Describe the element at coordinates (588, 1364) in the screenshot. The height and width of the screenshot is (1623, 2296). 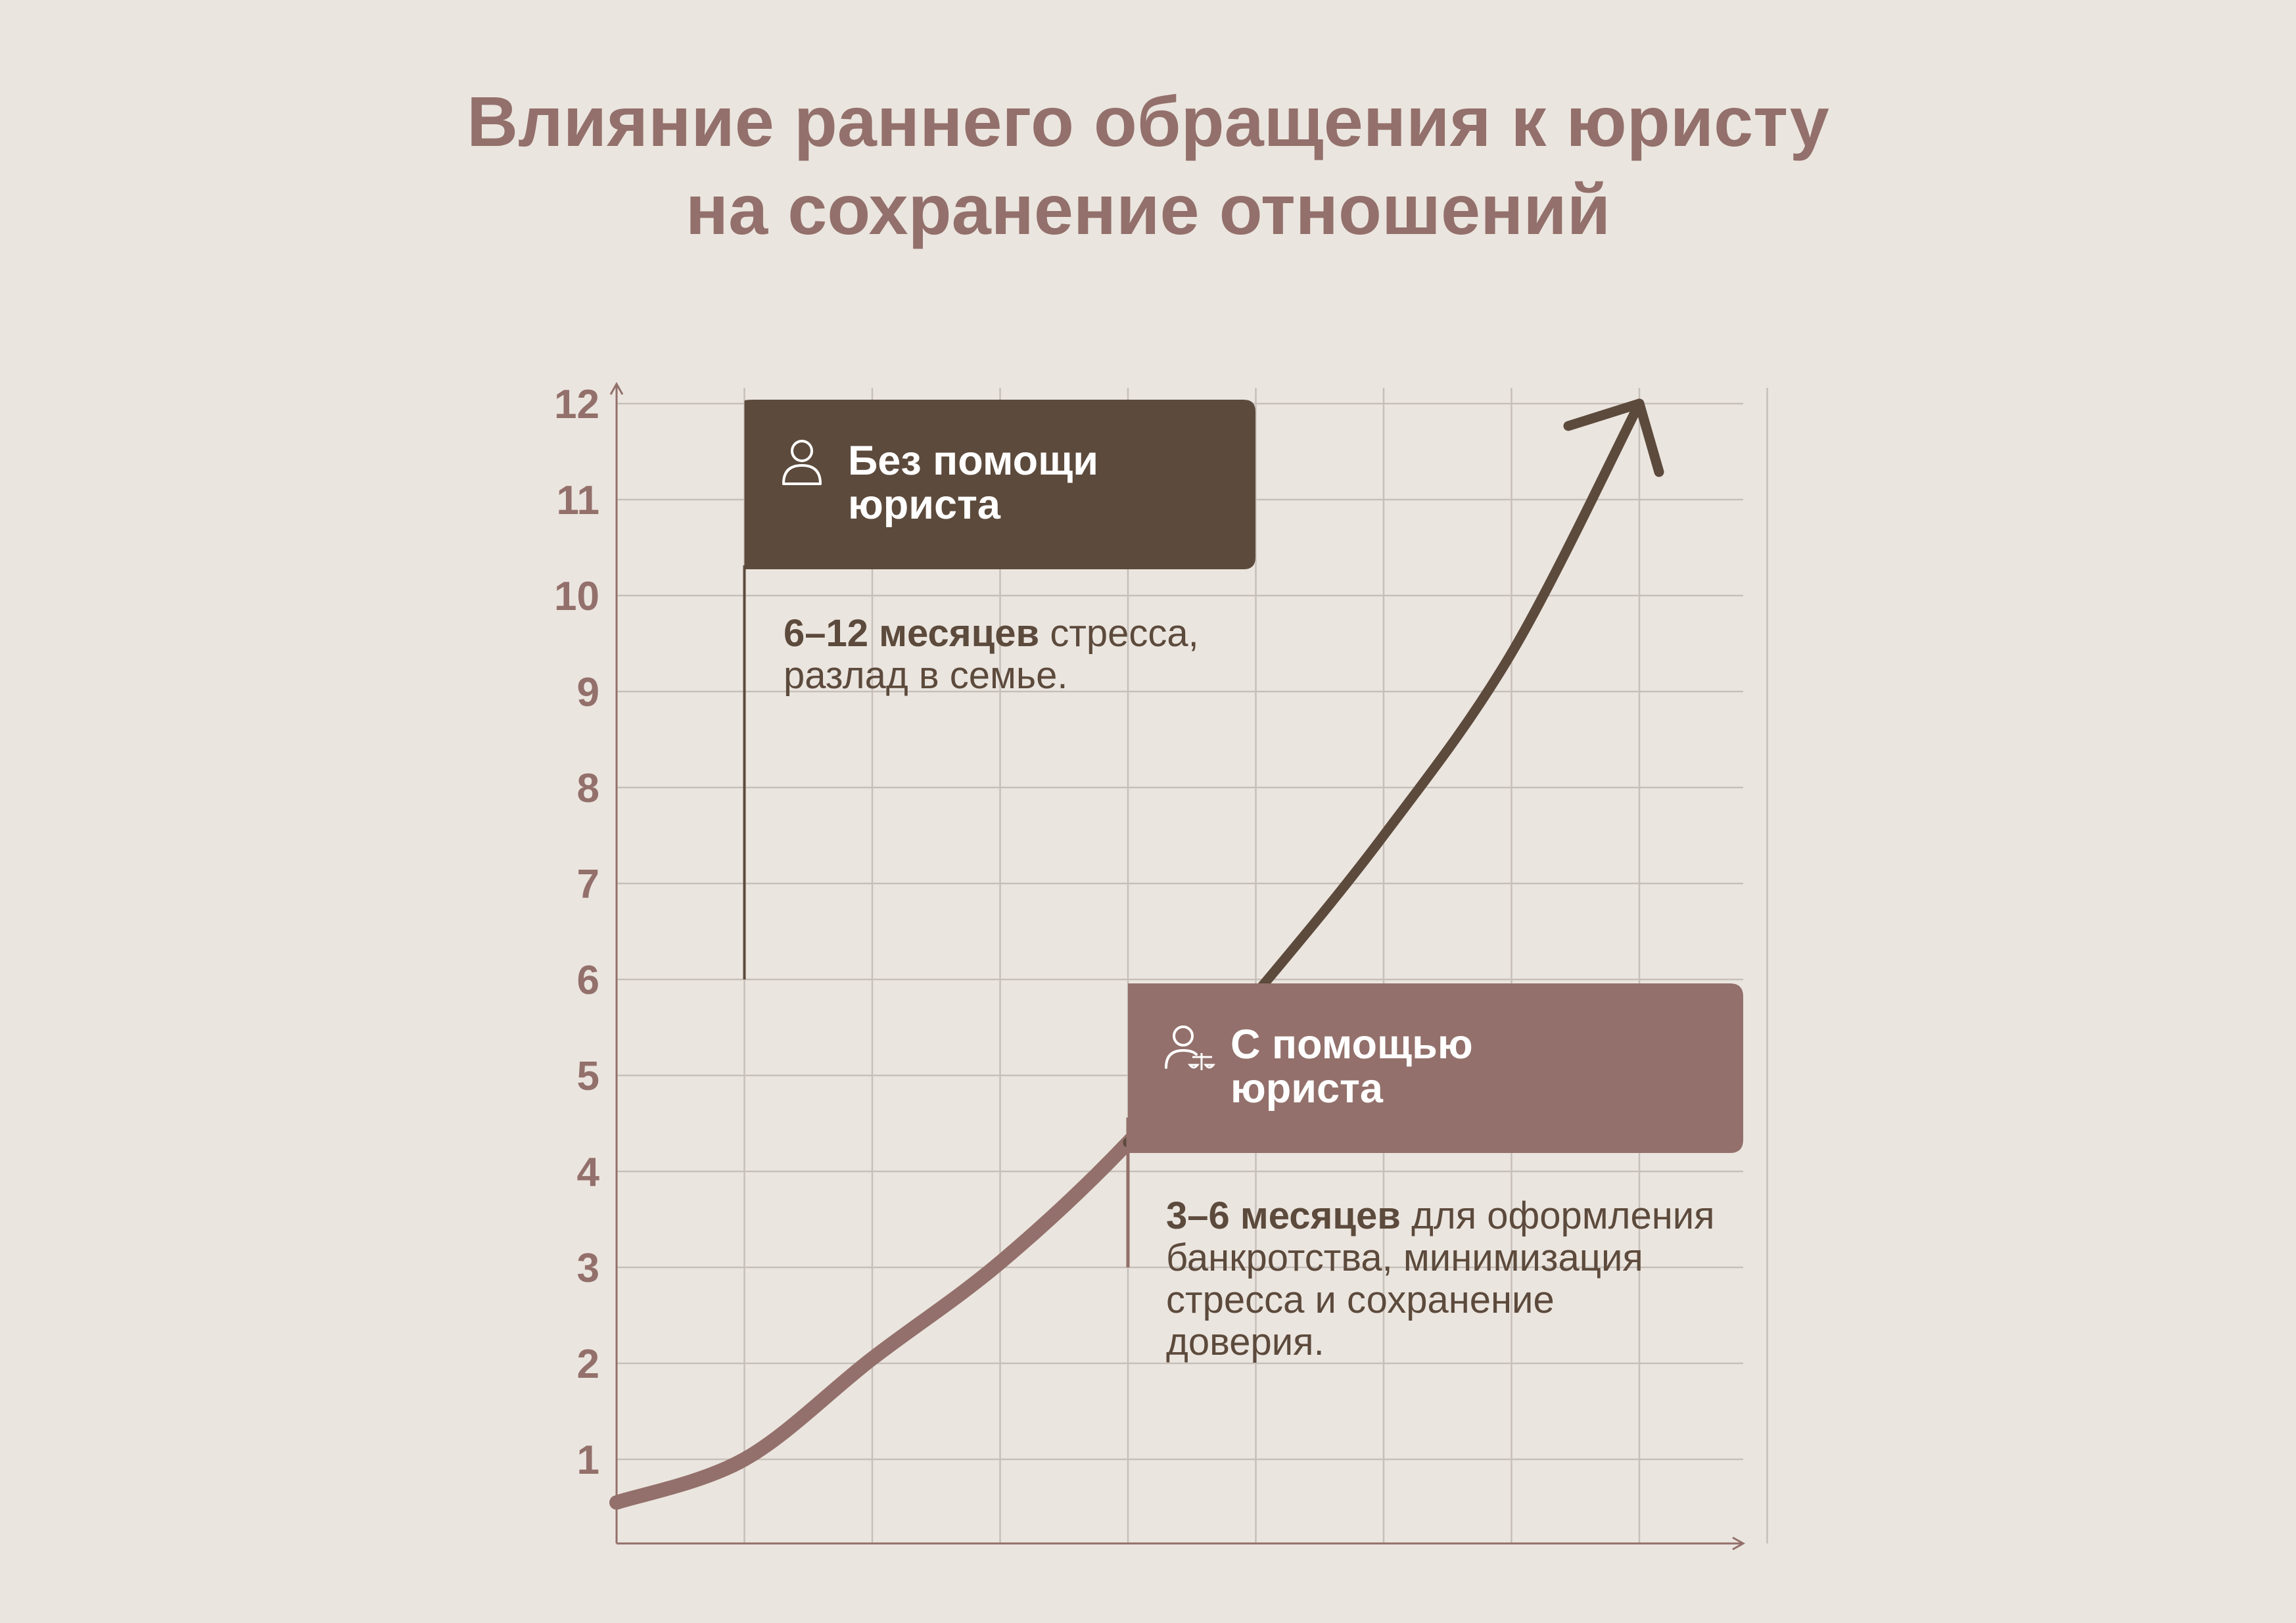
I see `y-tick-label: 2` at that location.